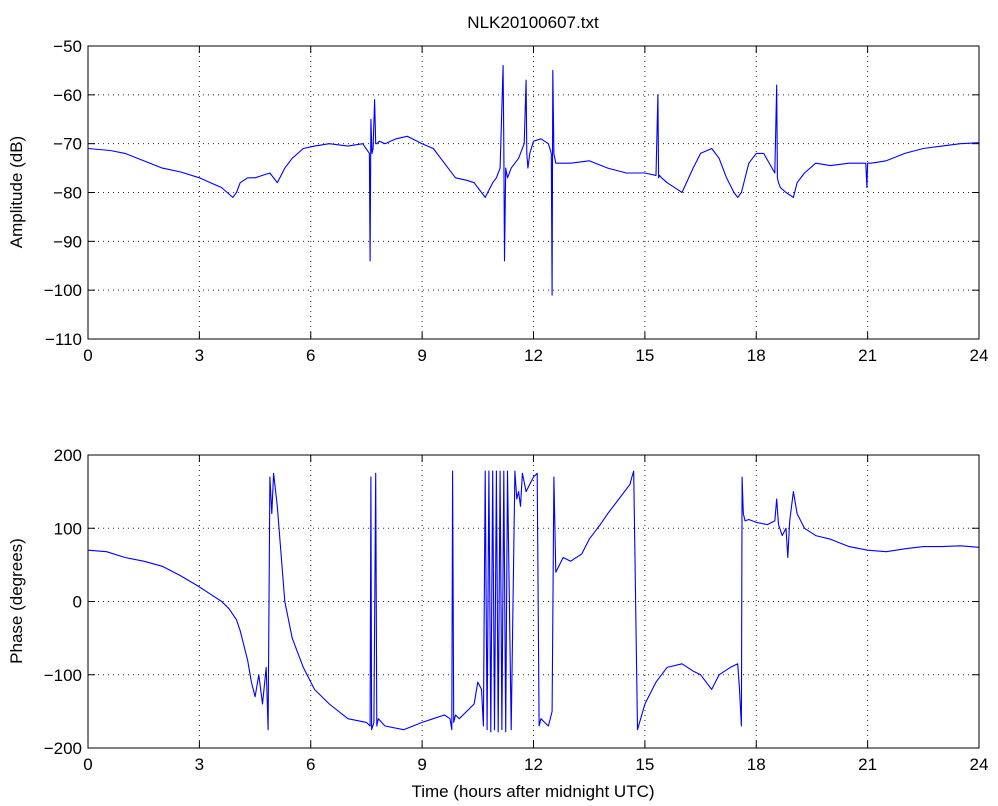 The height and width of the screenshot is (806, 998). What do you see at coordinates (67, 95) in the screenshot?
I see `amplitude-y-tick-label: −60` at bounding box center [67, 95].